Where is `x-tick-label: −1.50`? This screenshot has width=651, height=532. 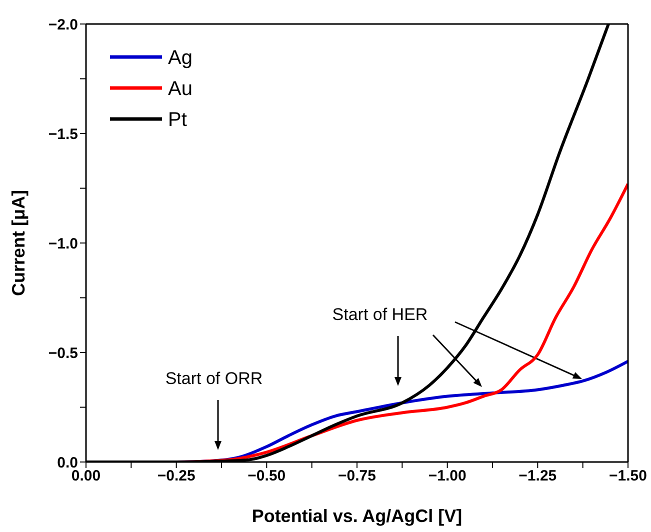
x-tick-label: −1.50 is located at coordinates (628, 476).